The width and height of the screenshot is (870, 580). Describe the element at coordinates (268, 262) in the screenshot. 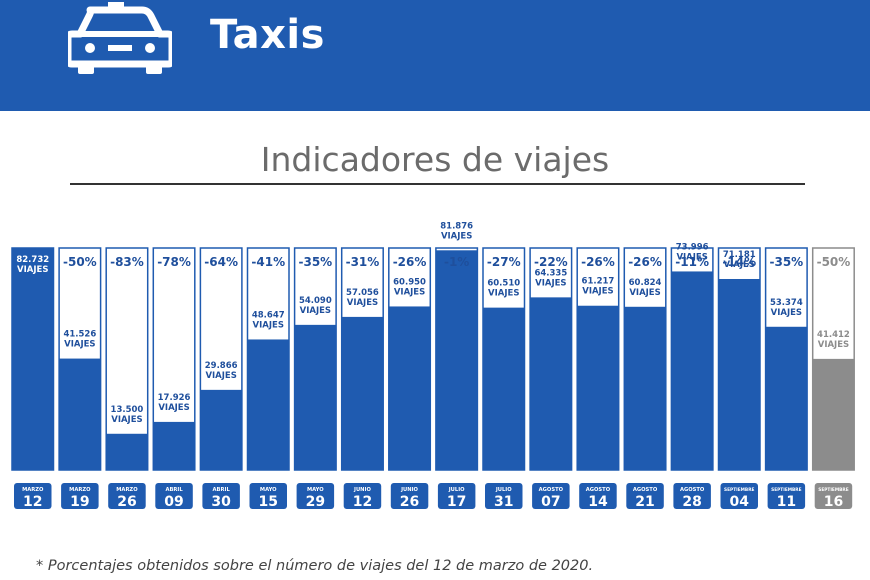

I see `percent-label: -41%` at that location.